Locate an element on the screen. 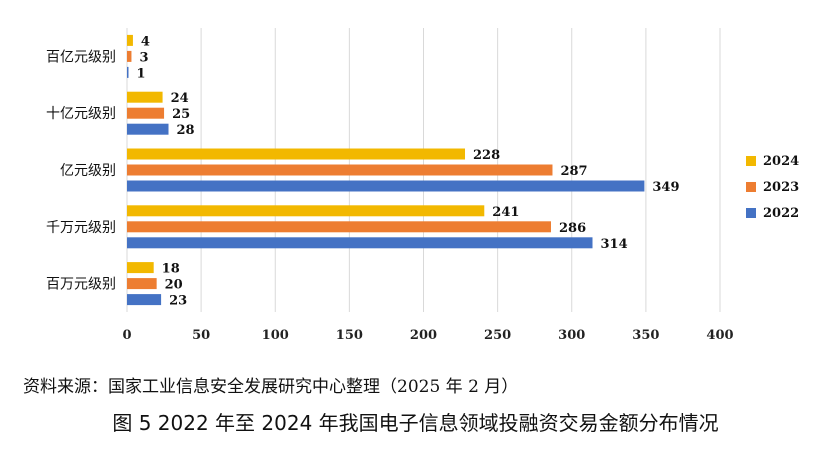  x-tick-label: 300 is located at coordinates (571, 335).